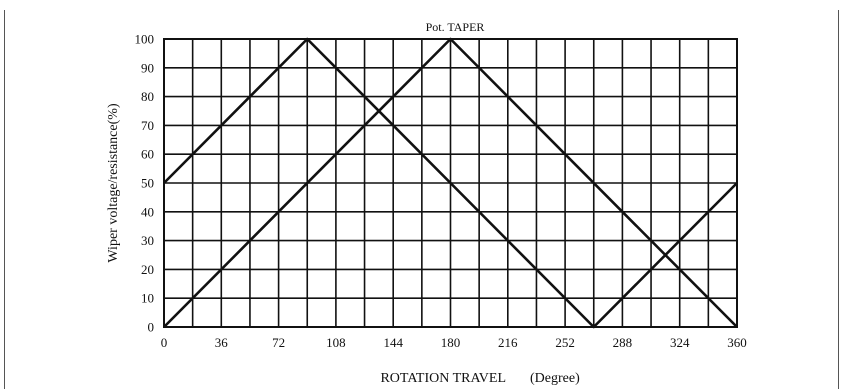 This screenshot has height=389, width=844. What do you see at coordinates (278, 342) in the screenshot?
I see `x-tick-label: 72` at bounding box center [278, 342].